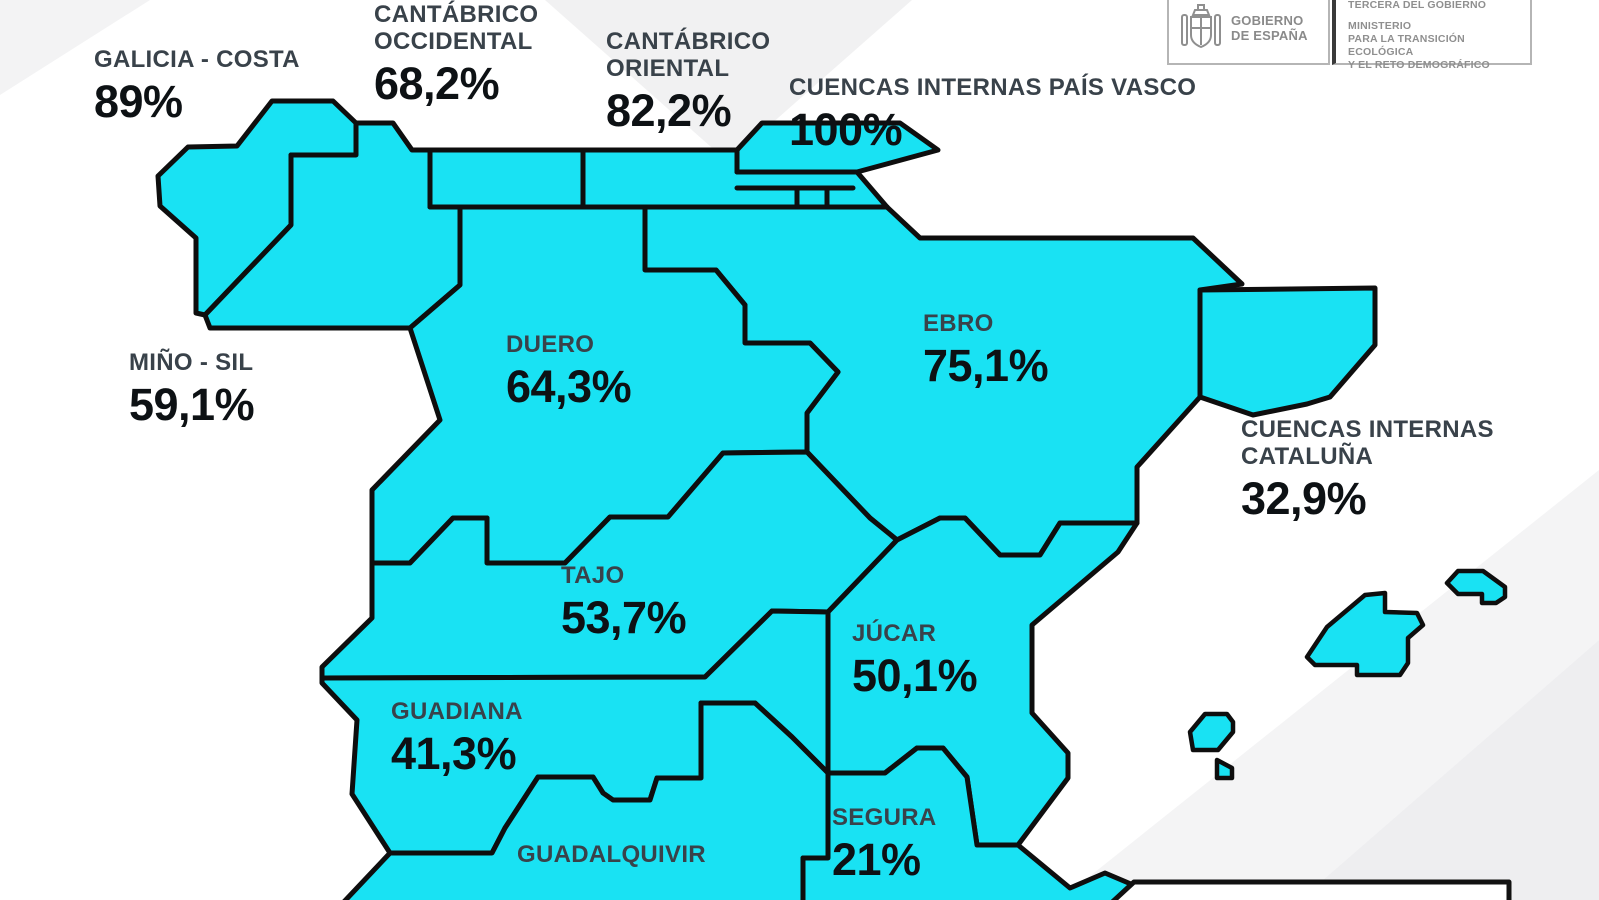 Image resolution: width=1599 pixels, height=900 pixels. I want to click on region-value: 59,1%, so click(192, 404).